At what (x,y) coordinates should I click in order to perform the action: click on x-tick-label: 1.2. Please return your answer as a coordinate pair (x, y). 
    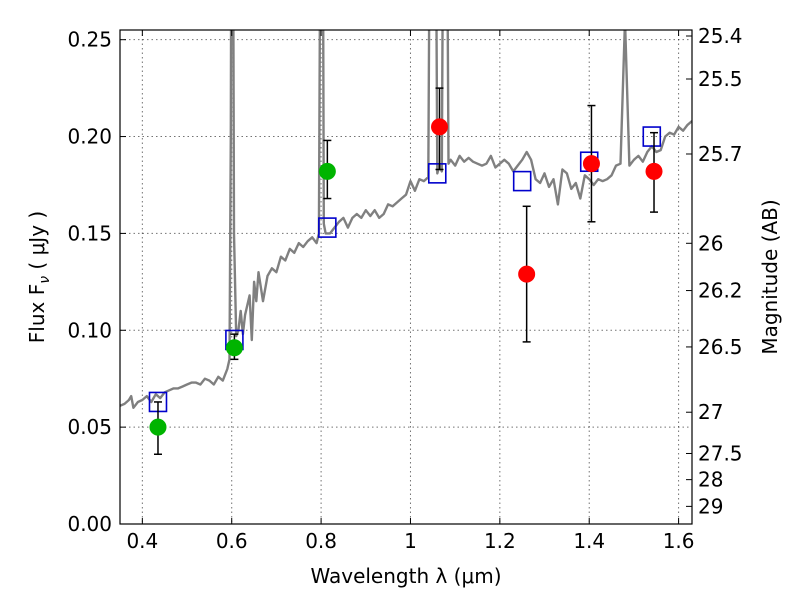
    Looking at the image, I should click on (500, 541).